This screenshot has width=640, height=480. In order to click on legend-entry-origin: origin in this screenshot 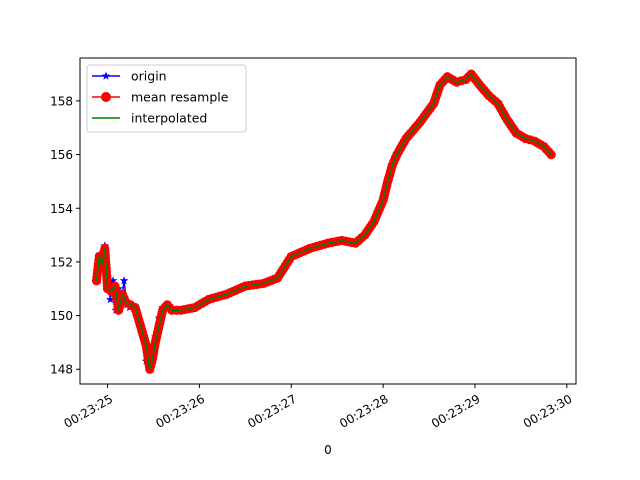, I will do `click(129, 76)`.